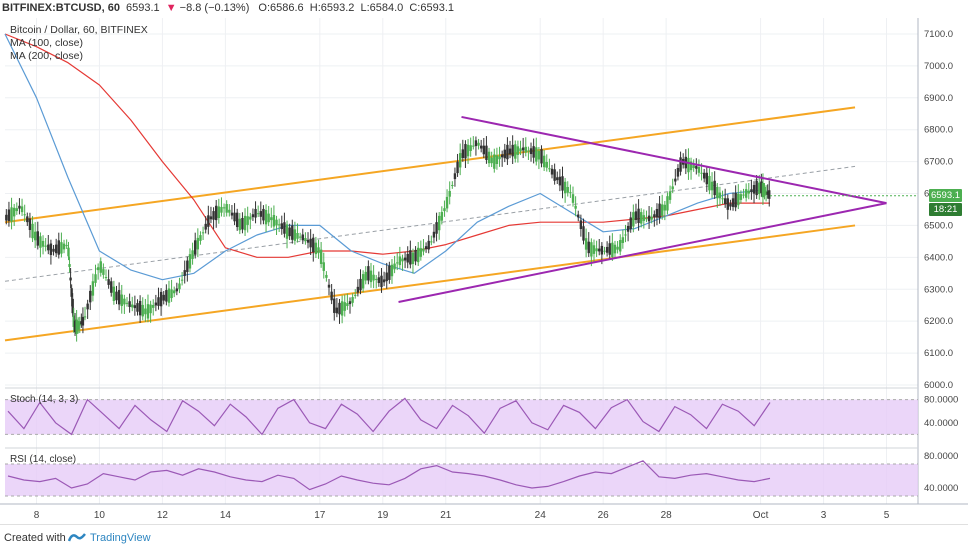 Image resolution: width=968 pixels, height=552 pixels. What do you see at coordinates (941, 488) in the screenshot?
I see `rsi-tick-label: 40.0000` at bounding box center [941, 488].